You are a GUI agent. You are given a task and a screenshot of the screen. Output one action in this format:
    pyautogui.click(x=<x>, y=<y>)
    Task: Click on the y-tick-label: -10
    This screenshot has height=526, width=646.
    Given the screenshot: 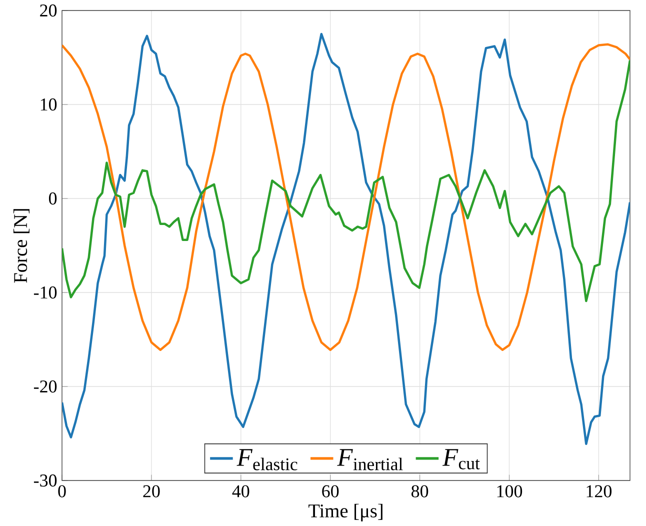 What is the action you would take?
    pyautogui.click(x=45, y=292)
    